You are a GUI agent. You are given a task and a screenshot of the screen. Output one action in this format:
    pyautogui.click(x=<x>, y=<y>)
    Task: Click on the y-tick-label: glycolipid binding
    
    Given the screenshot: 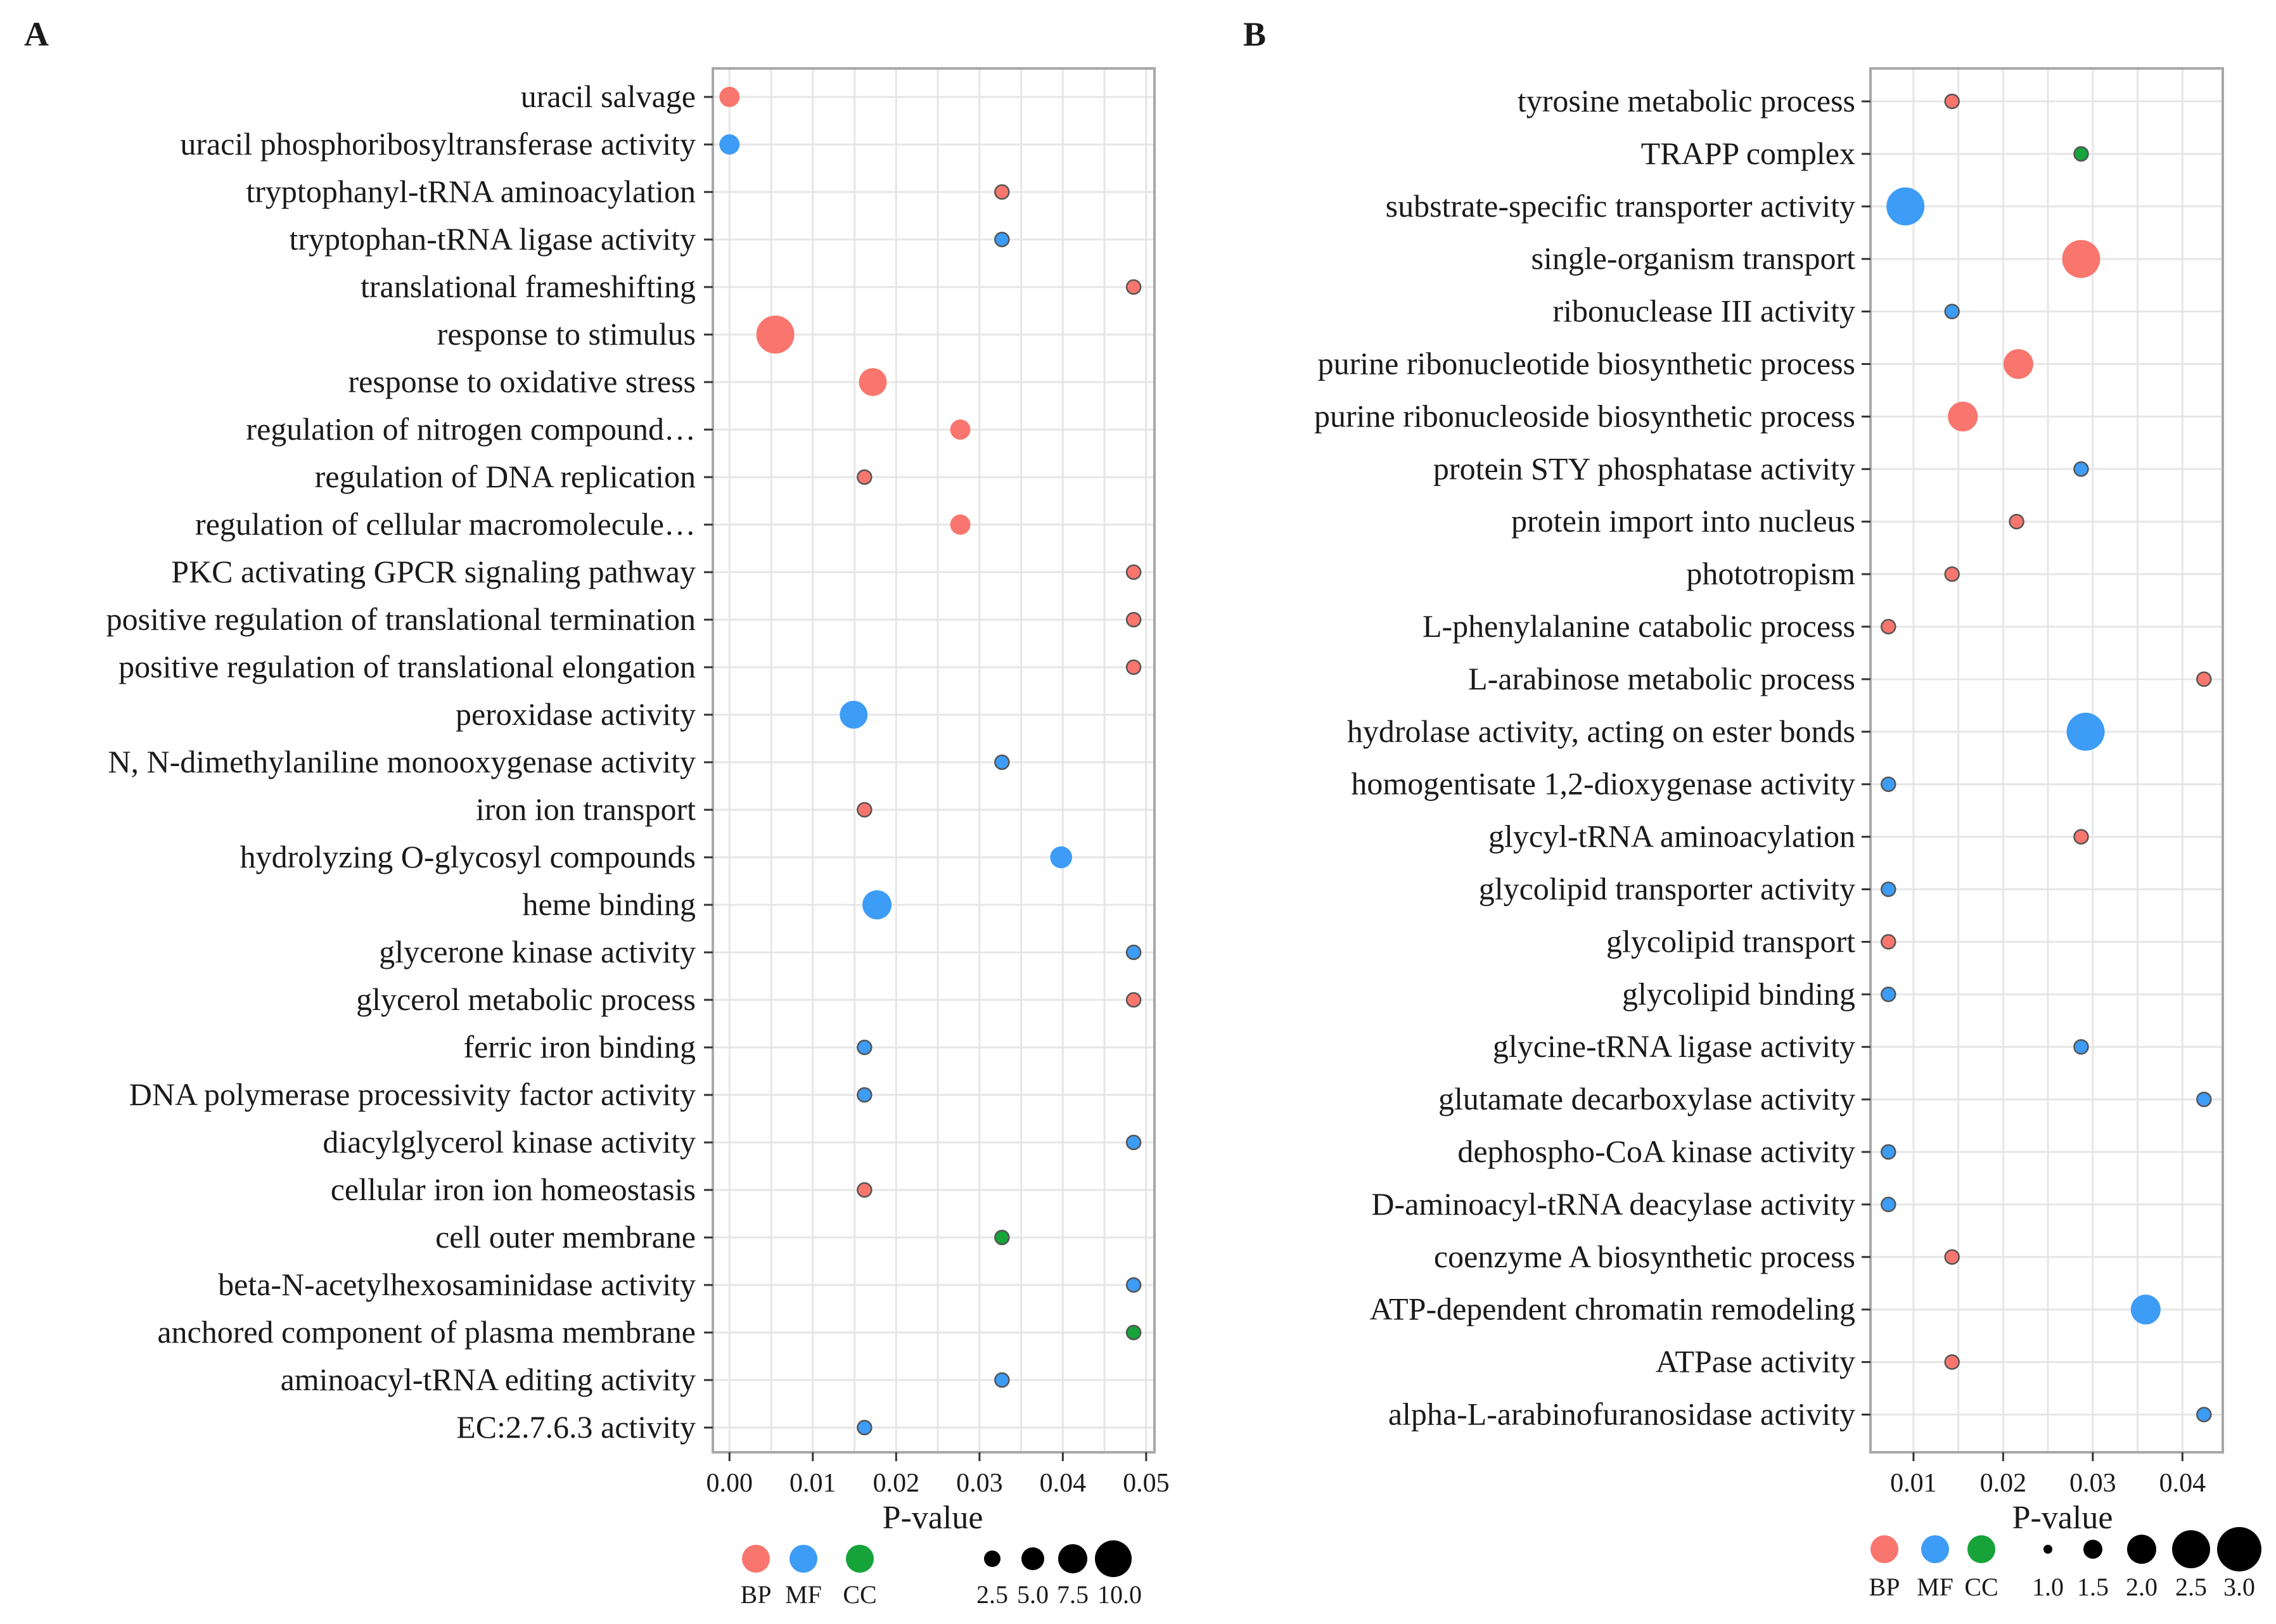 What is the action you would take?
    pyautogui.click(x=1738, y=993)
    